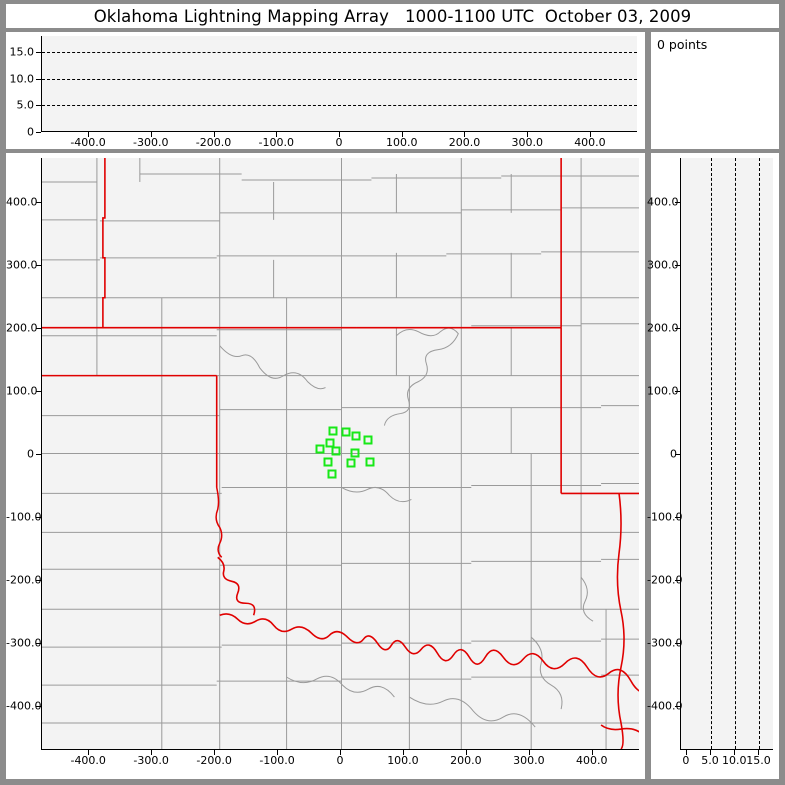  What do you see at coordinates (22, 265) in the screenshot?
I see `map-y-tick-label: 300.0` at bounding box center [22, 265].